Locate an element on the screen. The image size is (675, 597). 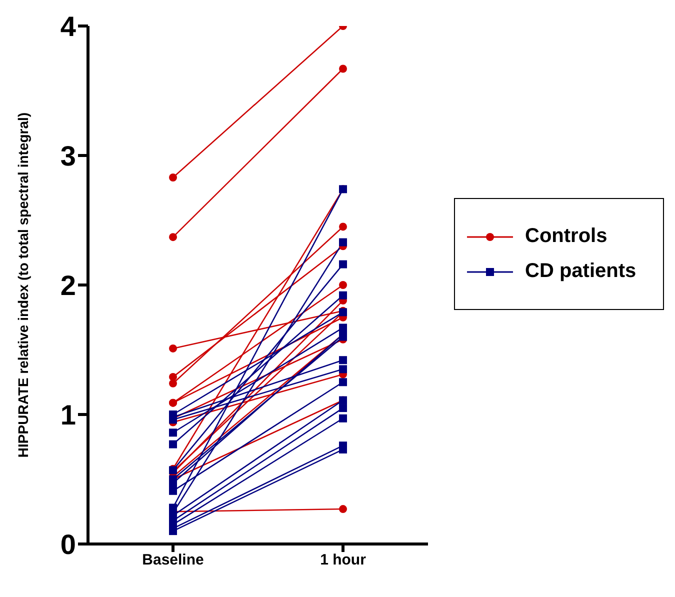
y-tick-label: 3 is located at coordinates (68, 156).